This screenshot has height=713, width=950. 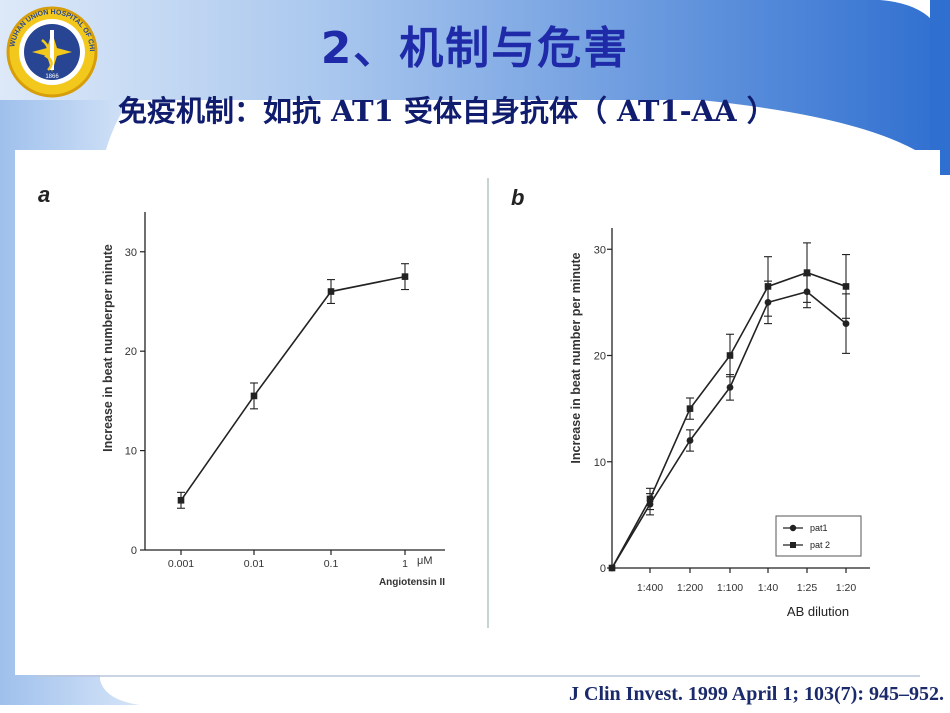 I want to click on legend-pat1-label: pat1, so click(x=819, y=528).